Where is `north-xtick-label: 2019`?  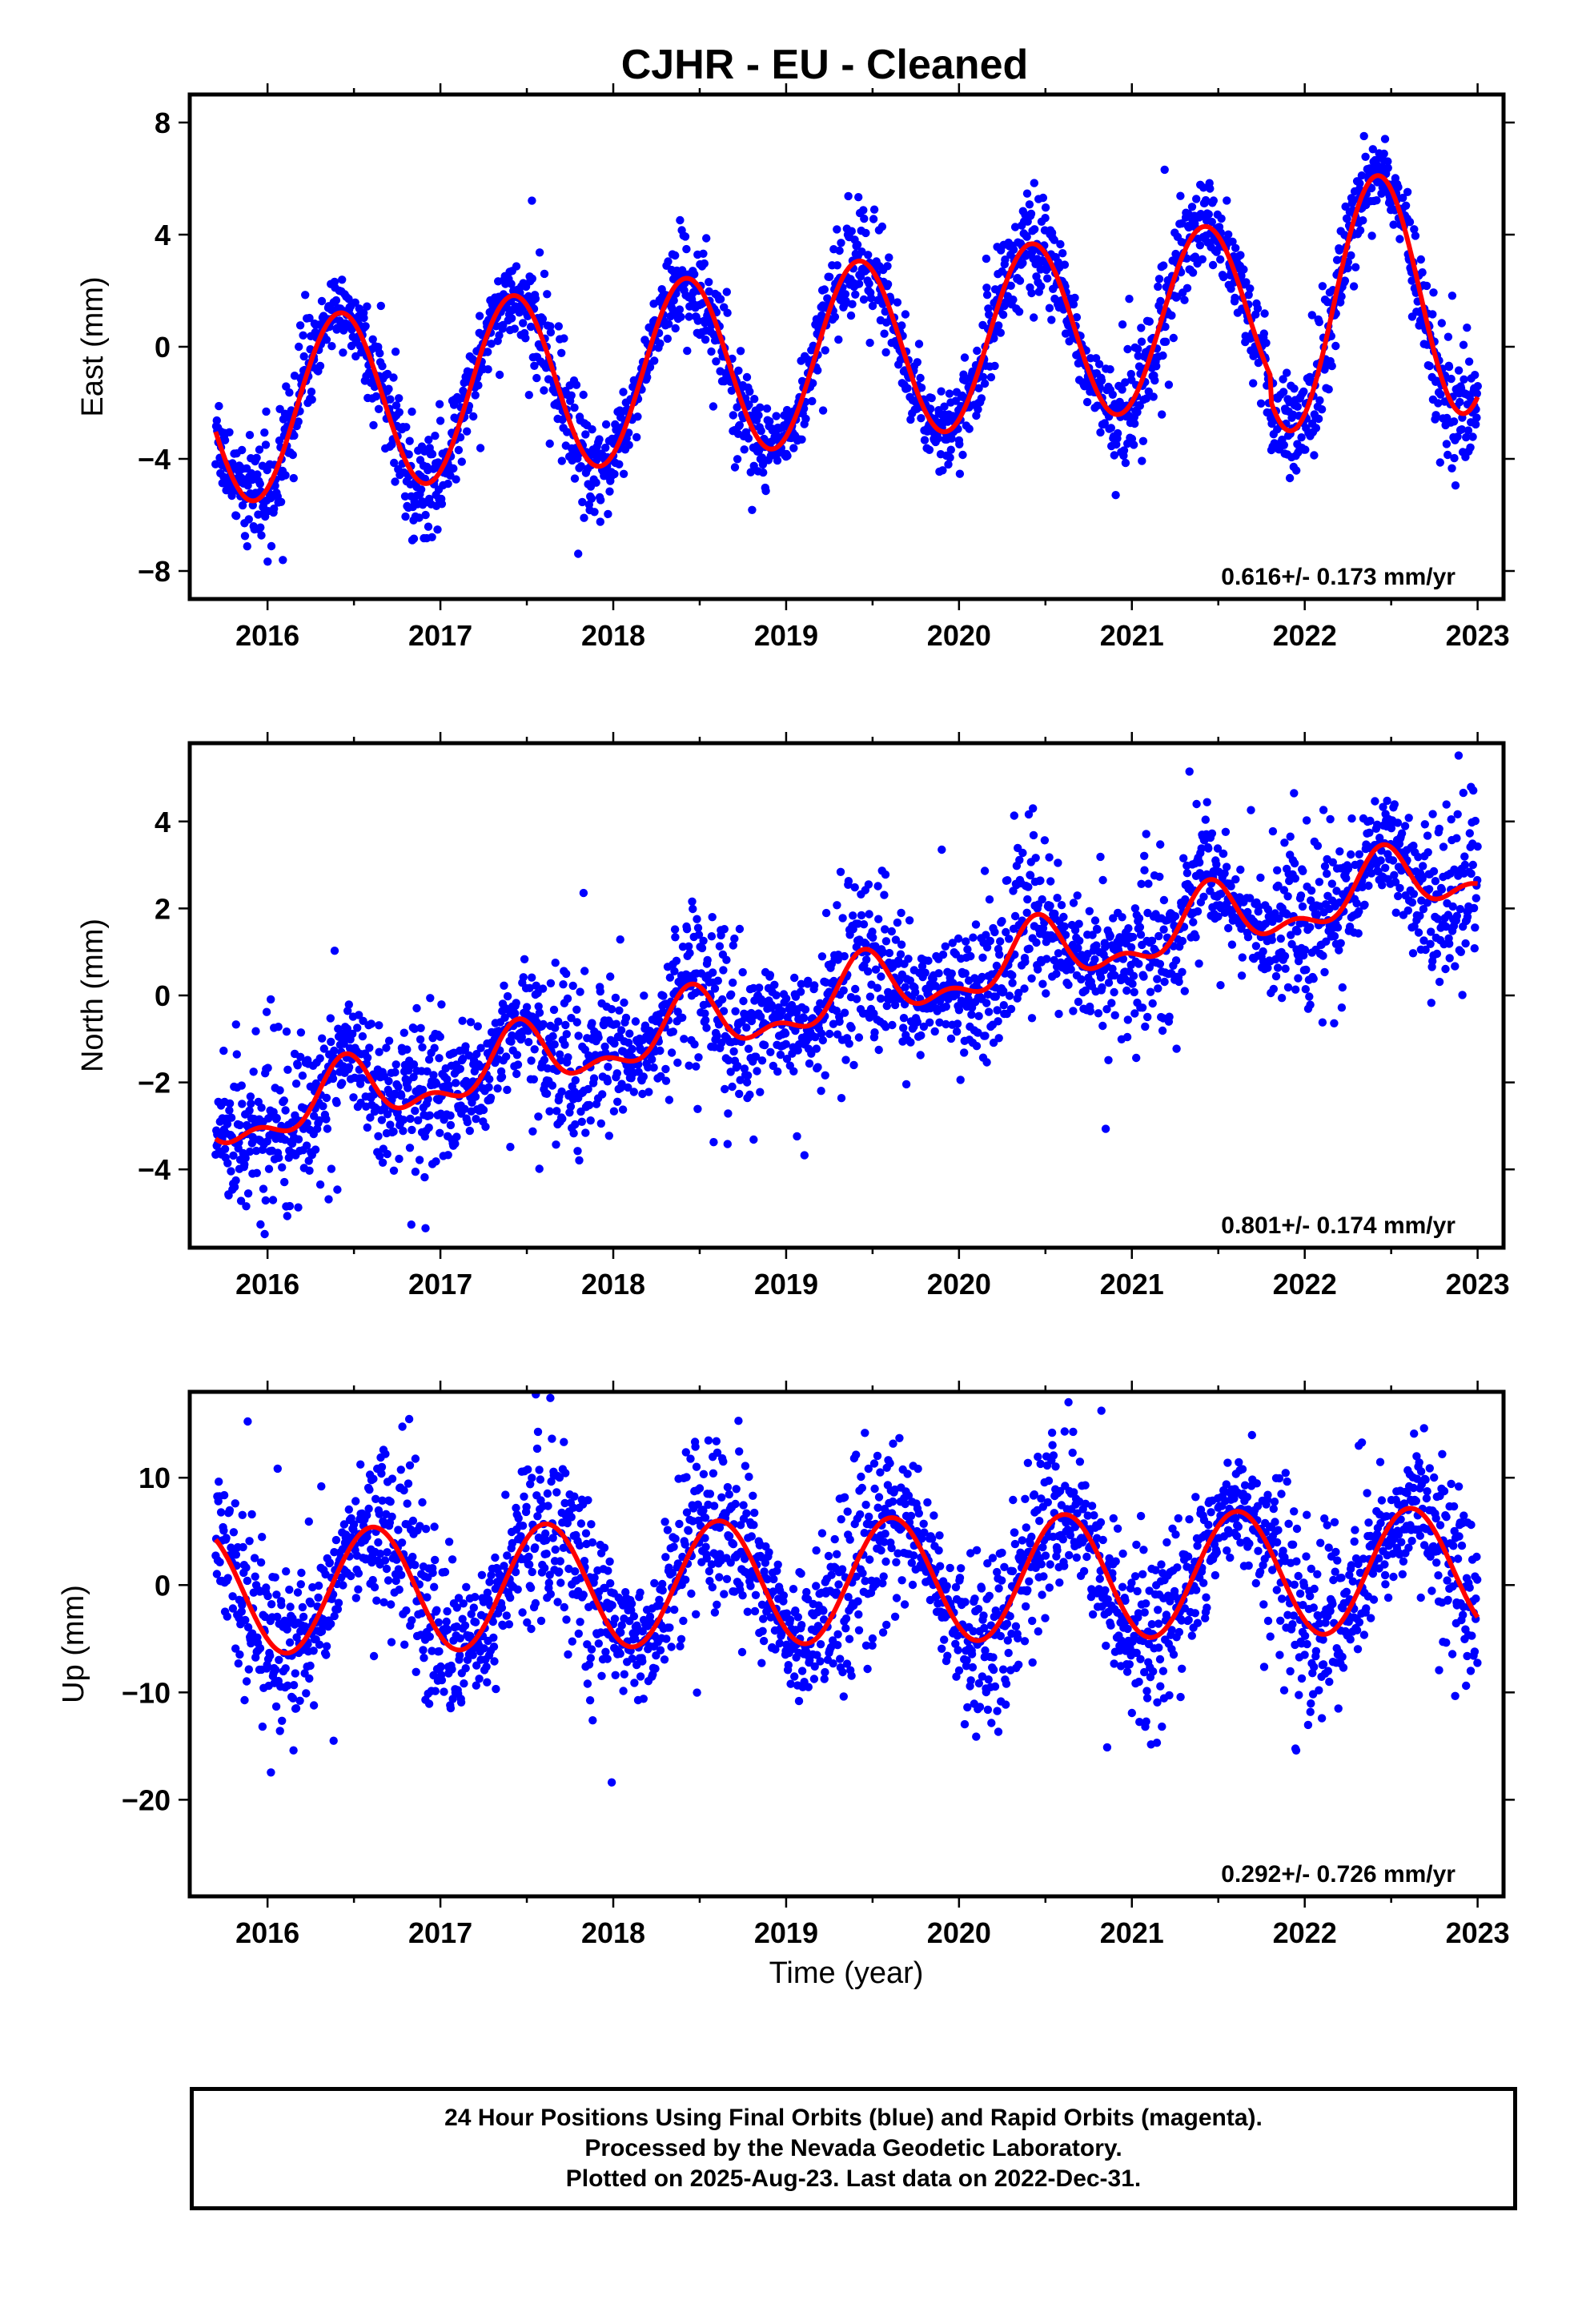 north-xtick-label: 2019 is located at coordinates (786, 1284).